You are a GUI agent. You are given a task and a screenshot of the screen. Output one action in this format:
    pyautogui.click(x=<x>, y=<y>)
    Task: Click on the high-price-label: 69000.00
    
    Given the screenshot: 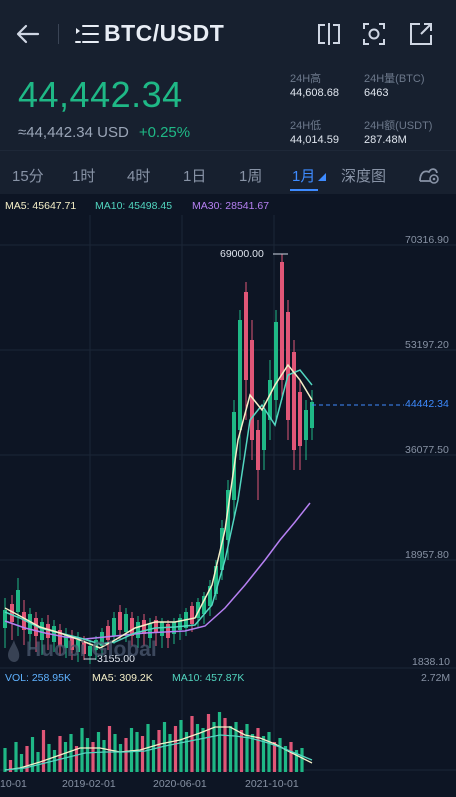 What is the action you would take?
    pyautogui.click(x=242, y=254)
    